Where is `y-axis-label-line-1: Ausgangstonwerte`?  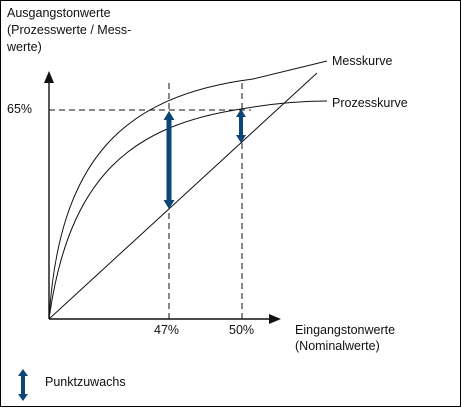
y-axis-label-line-1: Ausgangstonwerte is located at coordinates (59, 13).